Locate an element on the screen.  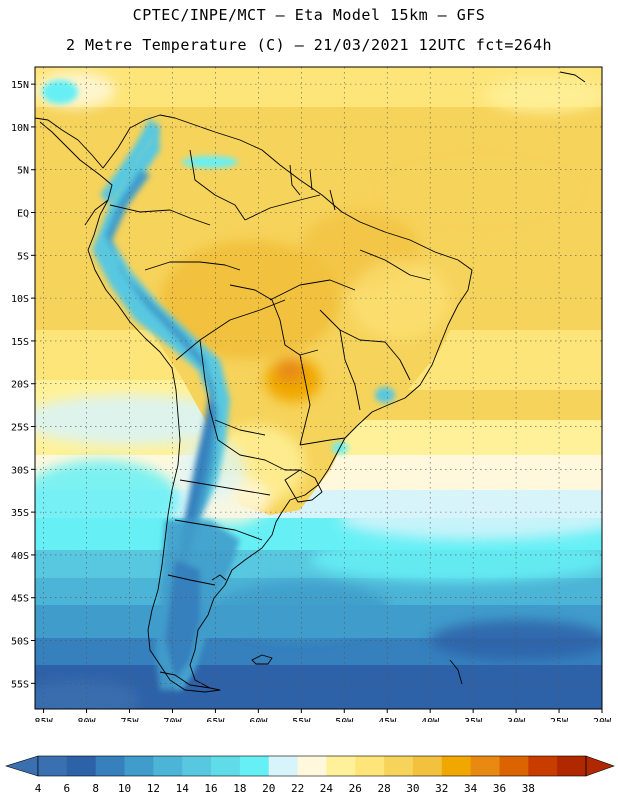
lat-tick-label: 10N is located at coordinates (20, 128).